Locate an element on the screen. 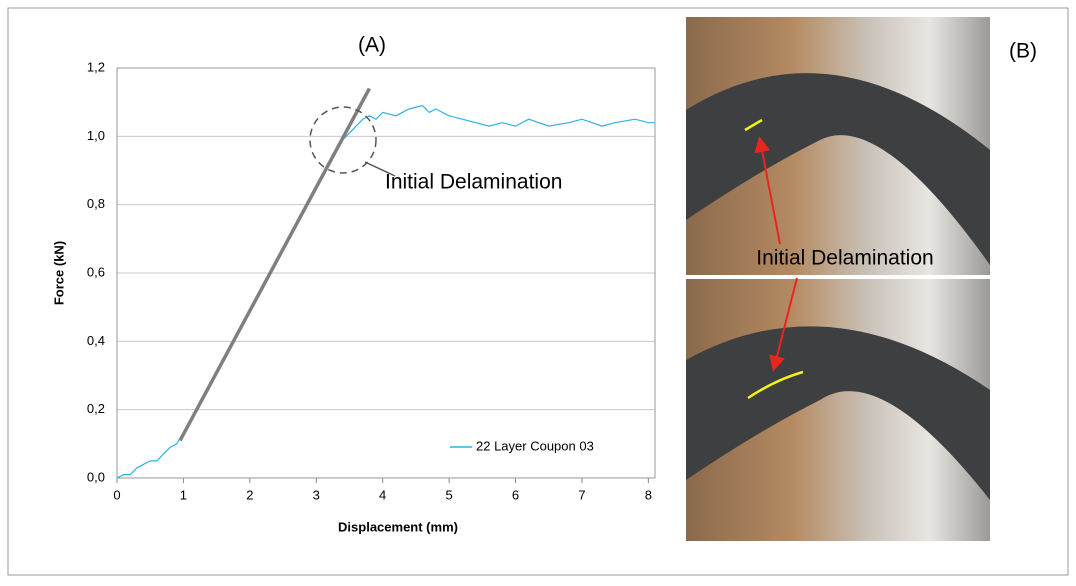 The height and width of the screenshot is (586, 1076). x-tick-label: 5 is located at coordinates (448, 494).